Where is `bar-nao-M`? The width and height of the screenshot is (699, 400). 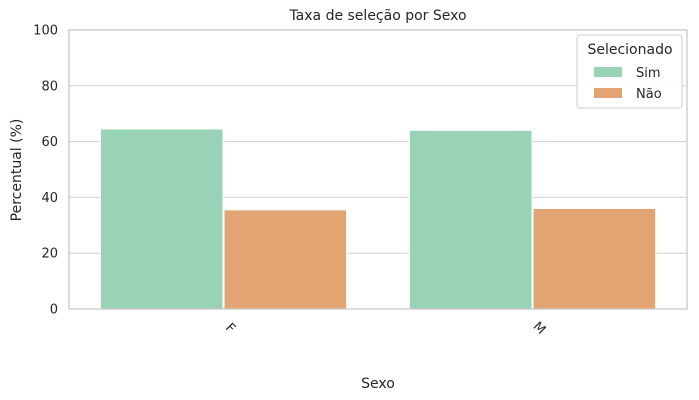
bar-nao-M is located at coordinates (594, 259).